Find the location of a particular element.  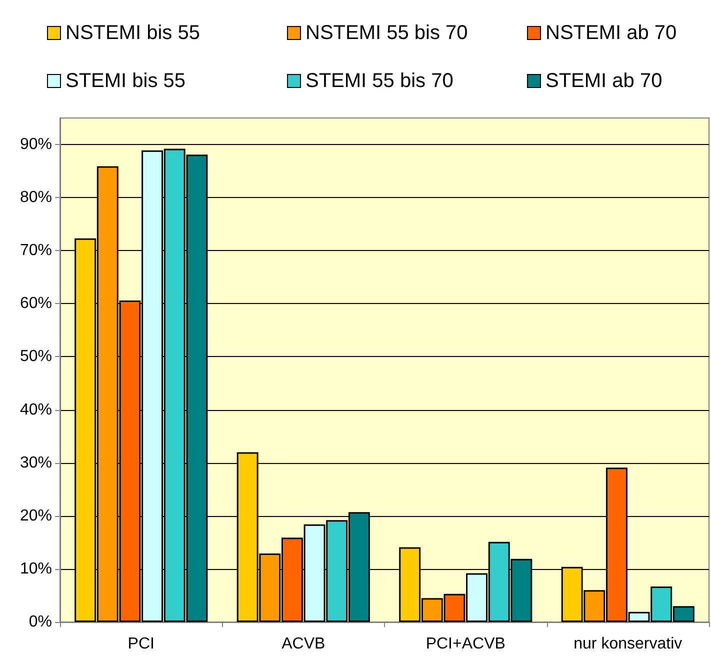

y-tick-label: 20% is located at coordinates (36, 515).